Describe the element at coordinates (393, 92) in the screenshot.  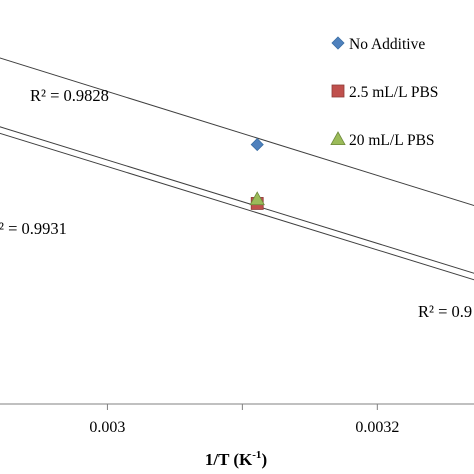
I see `legend-label: 2.5 mL/L PBS` at that location.